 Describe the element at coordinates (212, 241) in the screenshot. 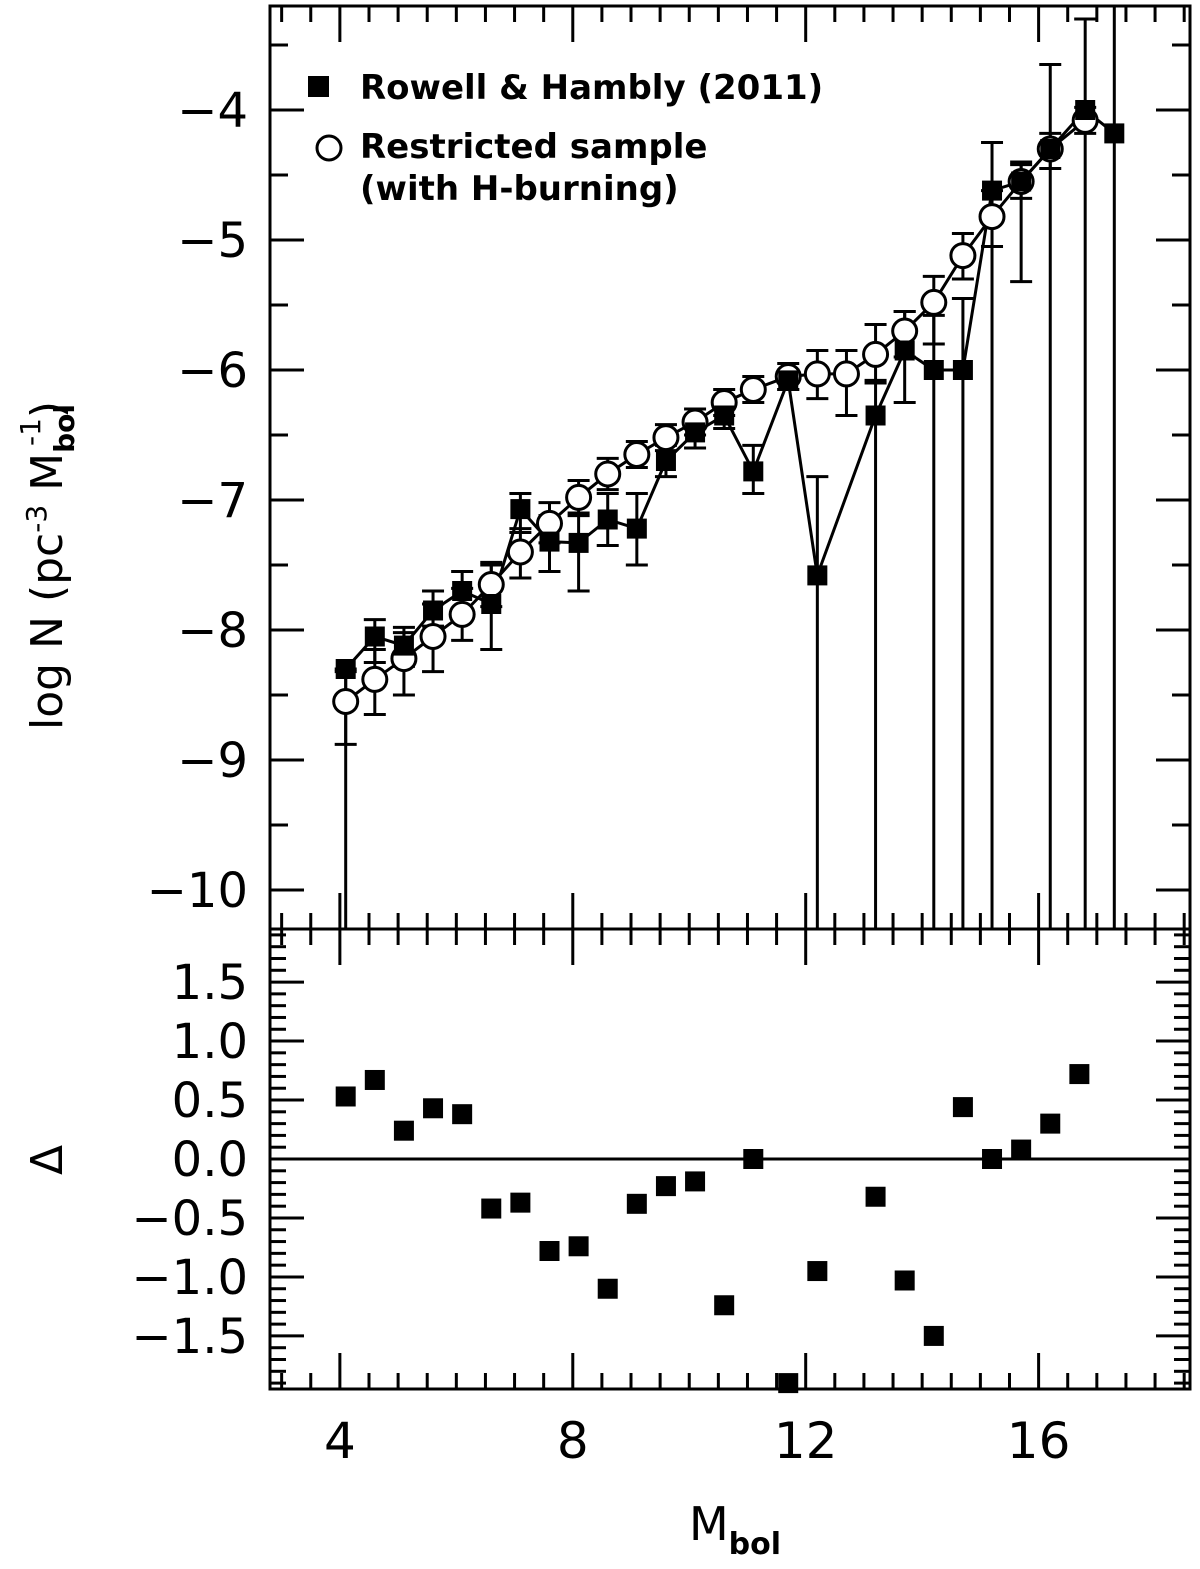

I see `top-ytick-label: −5` at that location.